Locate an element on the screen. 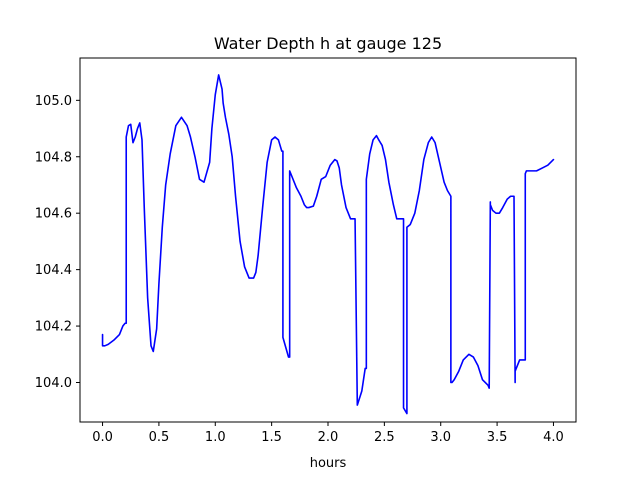  chart-title: Water Depth h at gauge 125 is located at coordinates (328, 43).